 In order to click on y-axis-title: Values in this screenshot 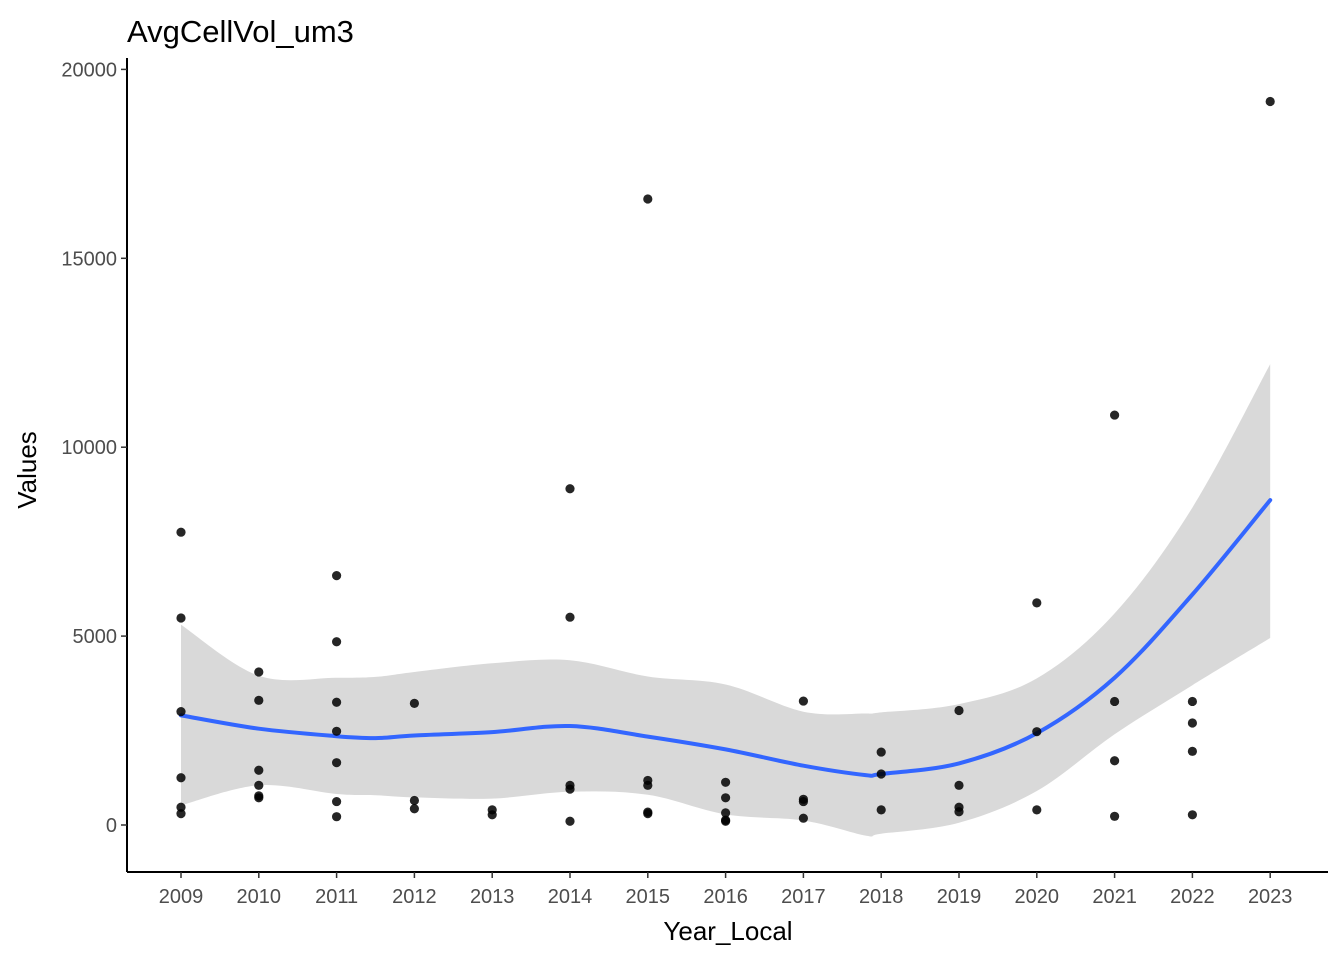, I will do `click(27, 470)`.